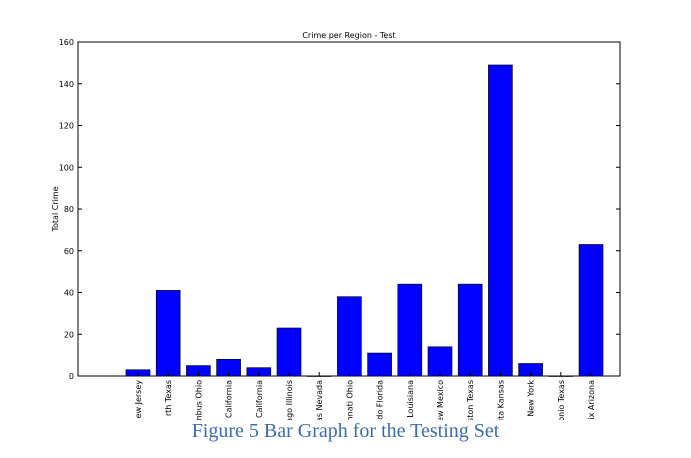 This screenshot has height=458, width=691. What do you see at coordinates (69, 293) in the screenshot?
I see `y-tick-label: 40` at bounding box center [69, 293].